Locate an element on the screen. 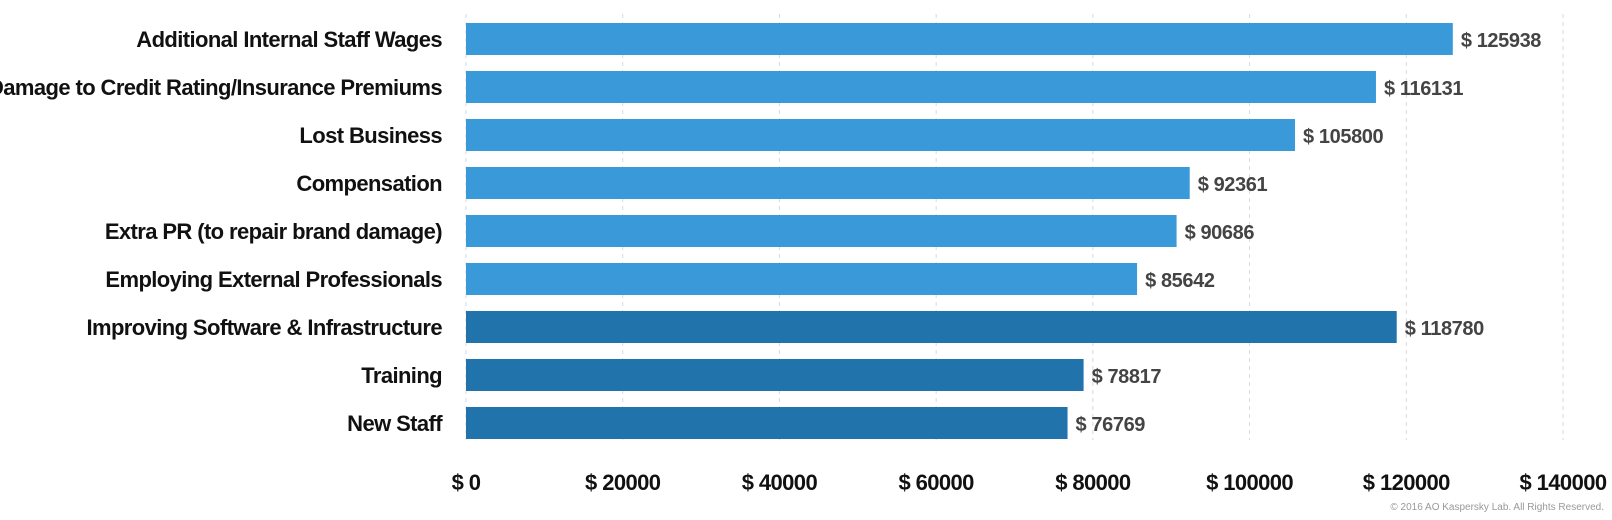 Image resolution: width=1612 pixels, height=520 pixels. value-label: $ 125938 is located at coordinates (1501, 41).